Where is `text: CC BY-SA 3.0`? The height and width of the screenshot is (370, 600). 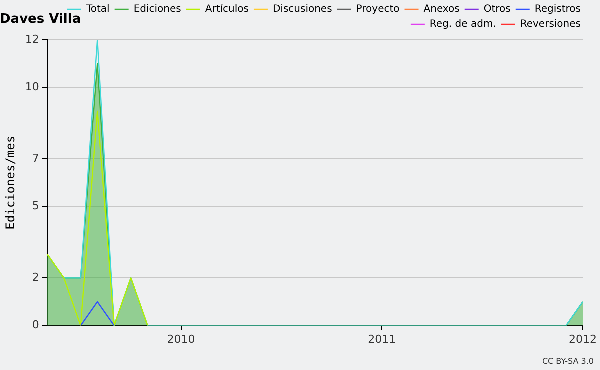
text: CC BY-SA 3.0 is located at coordinates (568, 361).